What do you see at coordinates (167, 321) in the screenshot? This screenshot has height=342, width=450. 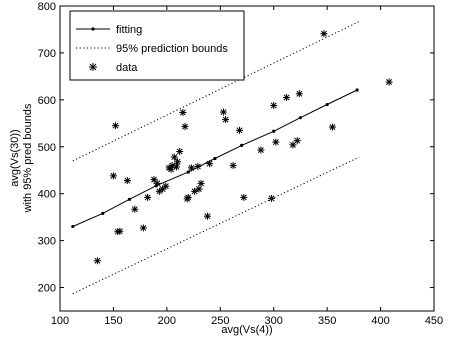 I see `x-tick-label: 200` at bounding box center [167, 321].